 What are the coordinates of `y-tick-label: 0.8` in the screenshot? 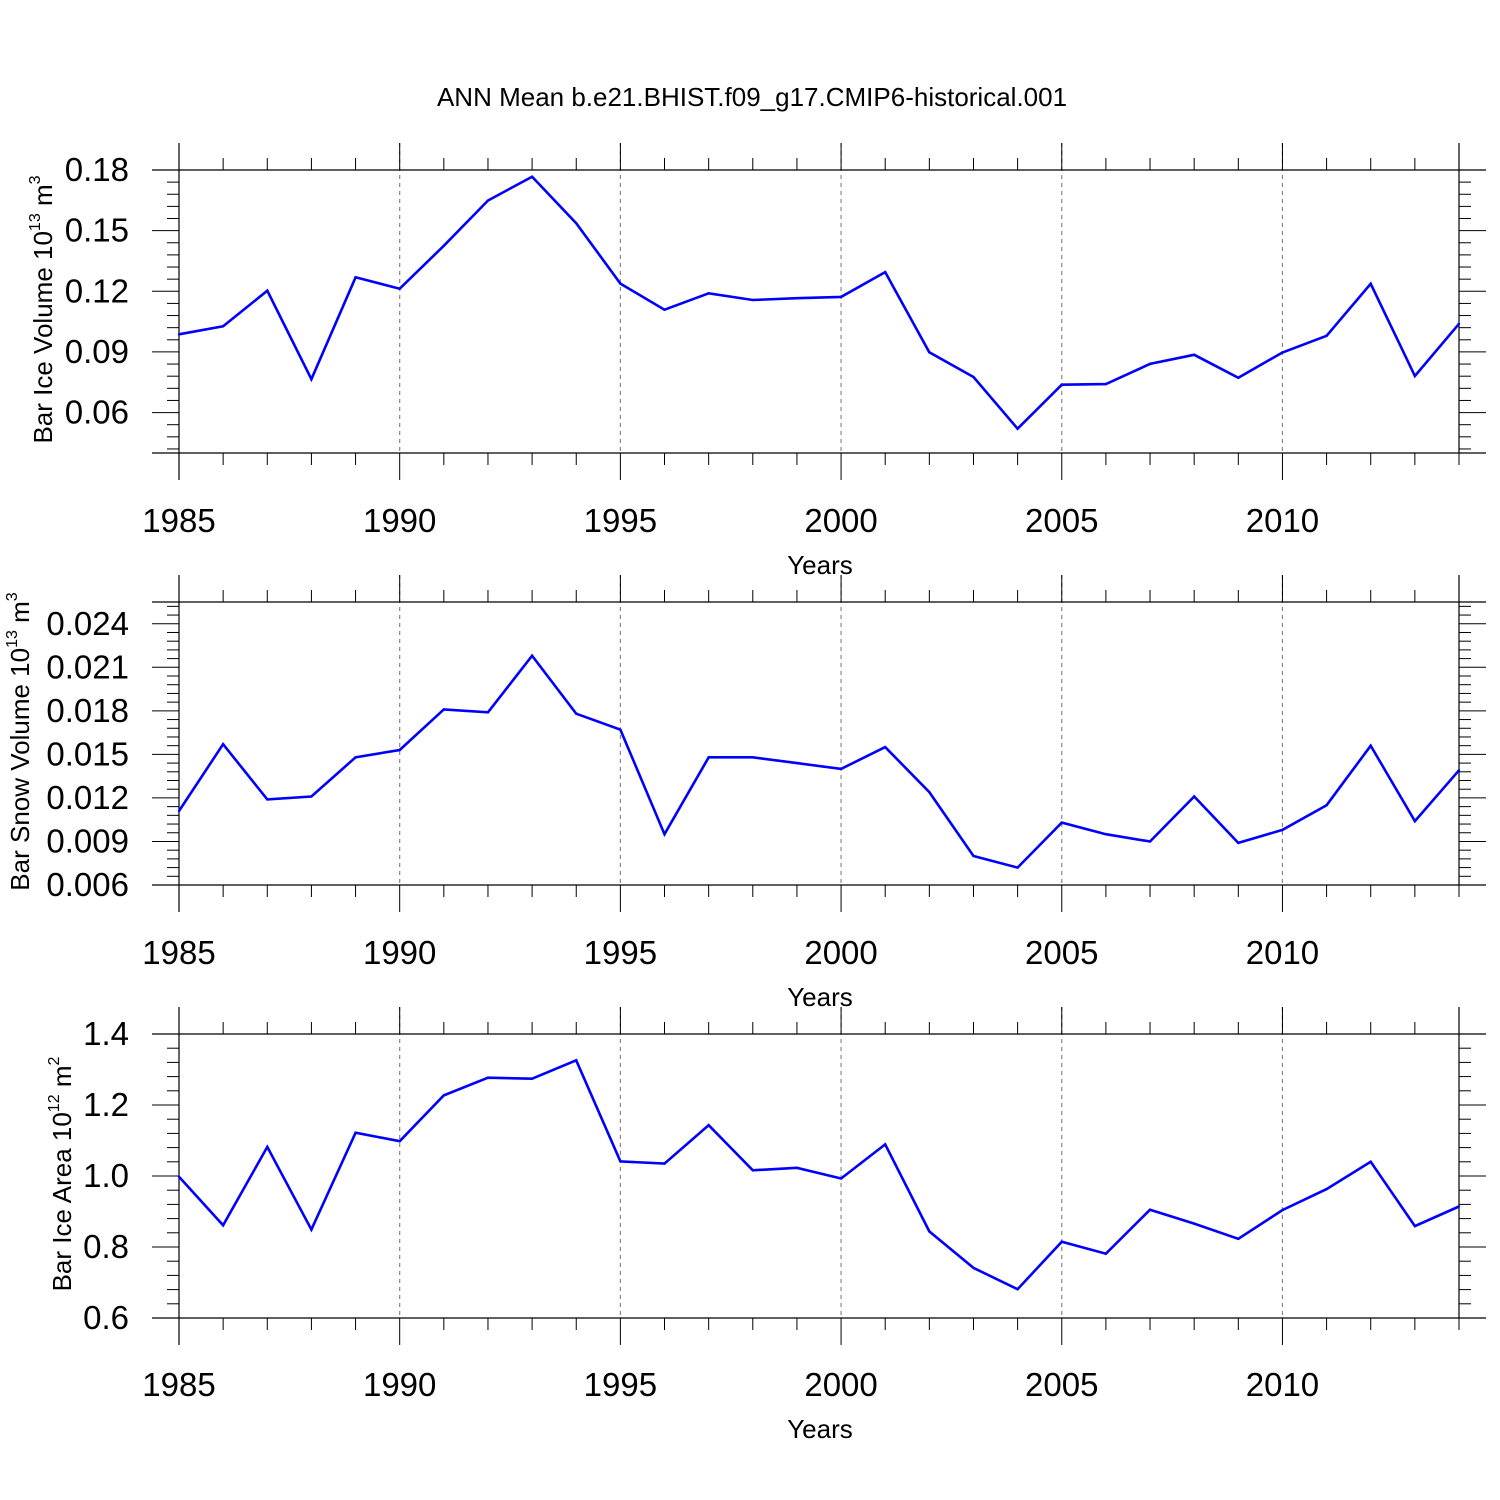 It's located at (106, 1246).